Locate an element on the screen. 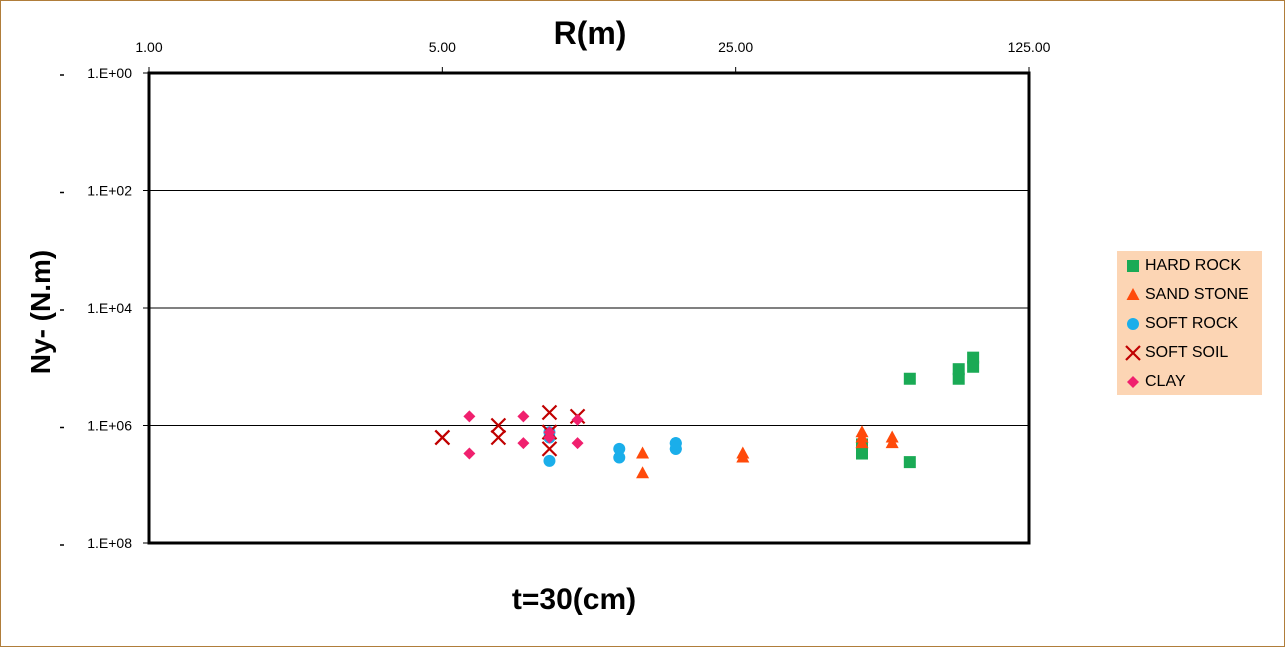 The image size is (1285, 647). legend-label: SAND STONE is located at coordinates (1197, 294).